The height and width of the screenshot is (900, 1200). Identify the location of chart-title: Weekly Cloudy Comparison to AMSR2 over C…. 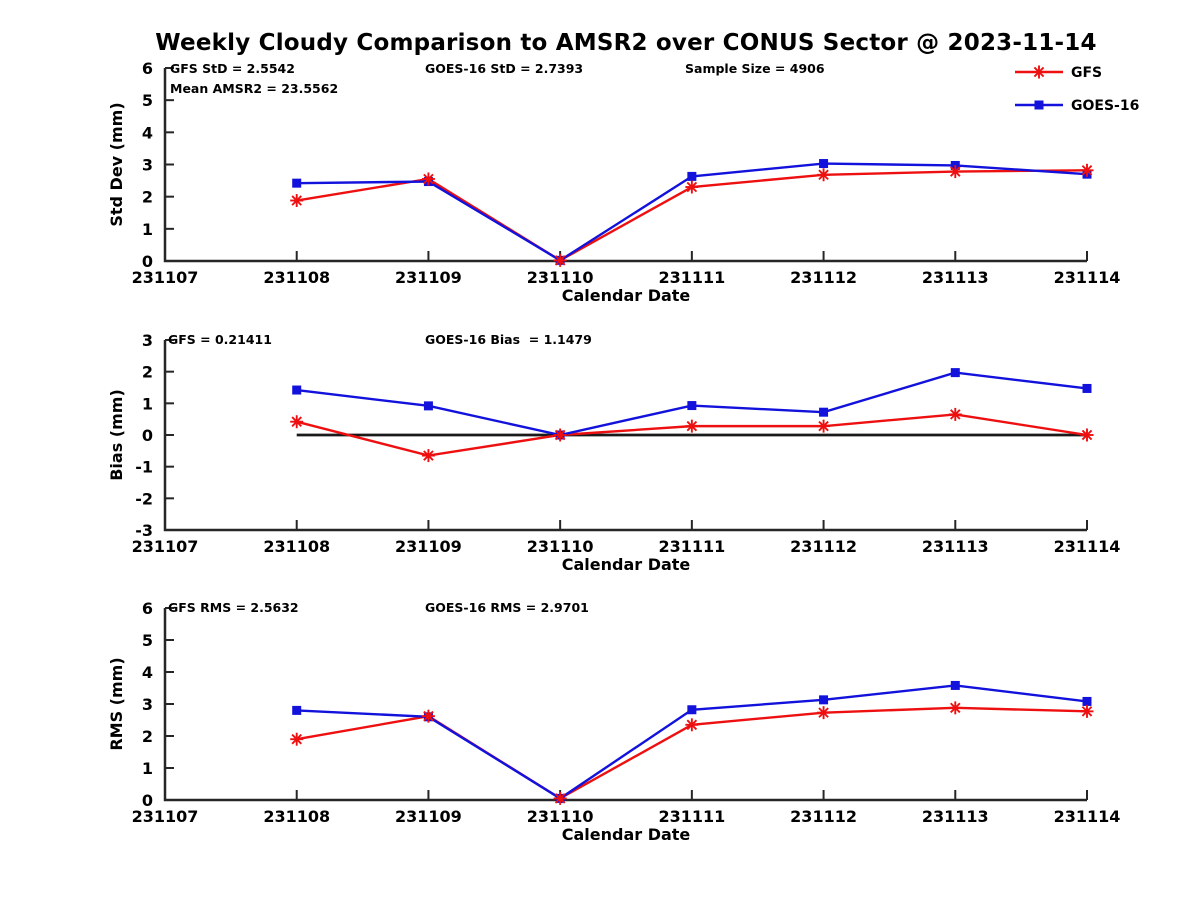
(626, 43).